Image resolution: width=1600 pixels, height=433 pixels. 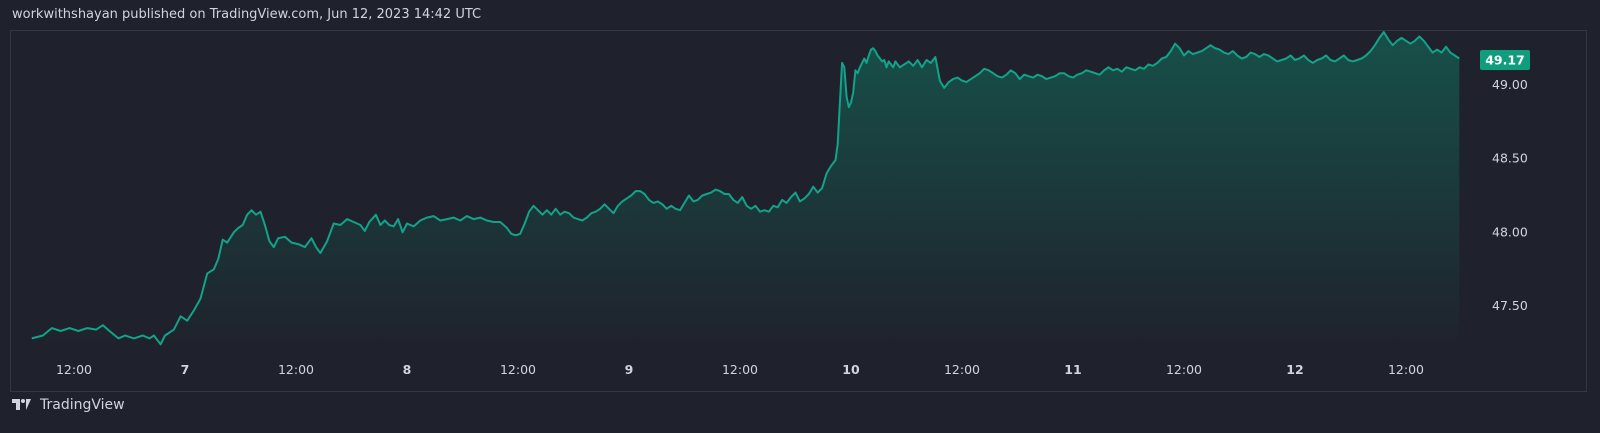 What do you see at coordinates (185, 369) in the screenshot?
I see `x-tick-label: 7` at bounding box center [185, 369].